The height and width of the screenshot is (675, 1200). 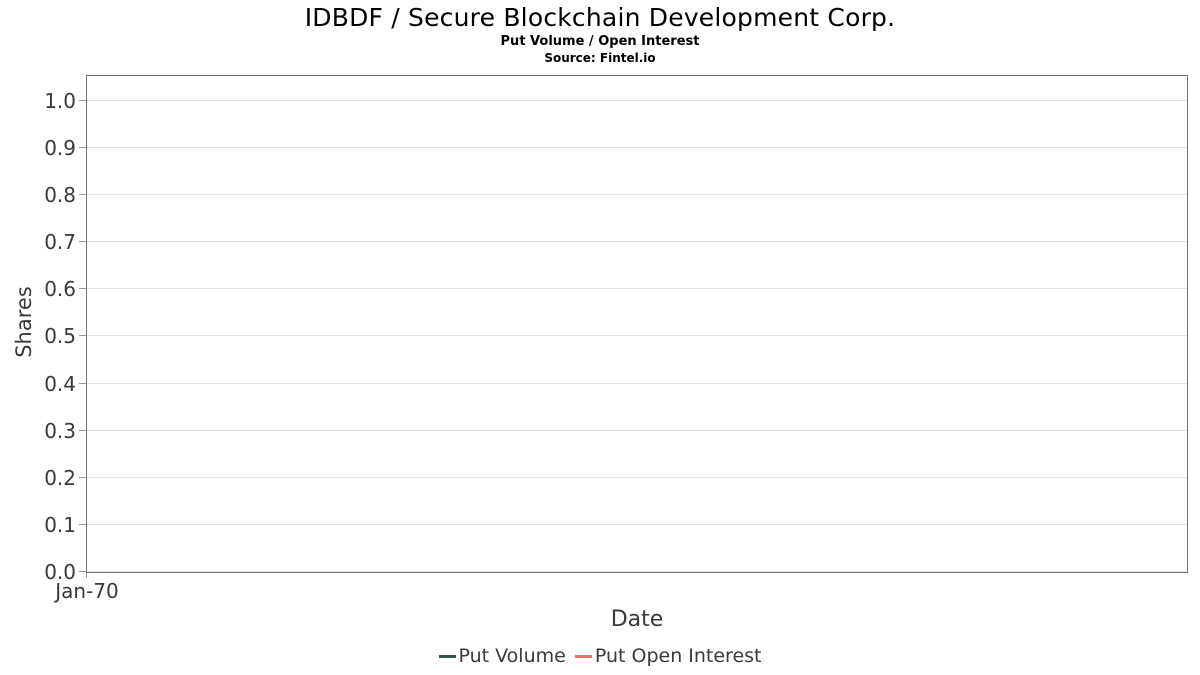 What do you see at coordinates (60, 242) in the screenshot?
I see `y-tick-label: 0.7` at bounding box center [60, 242].